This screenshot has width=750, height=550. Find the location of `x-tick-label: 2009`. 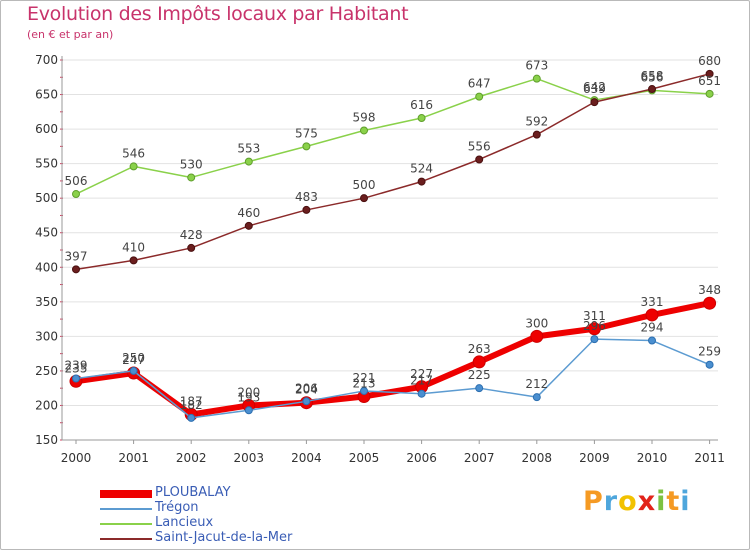

x-tick-label: 2009 is located at coordinates (594, 458).